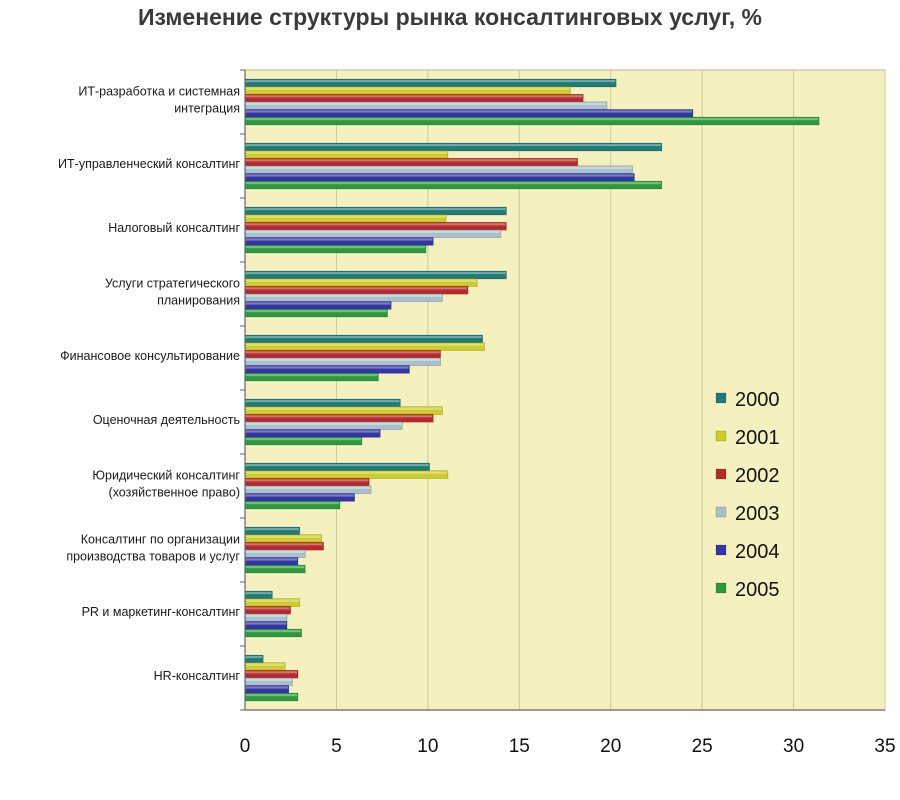  Describe the element at coordinates (757, 438) in the screenshot. I see `legend-label-2001: 2001` at that location.